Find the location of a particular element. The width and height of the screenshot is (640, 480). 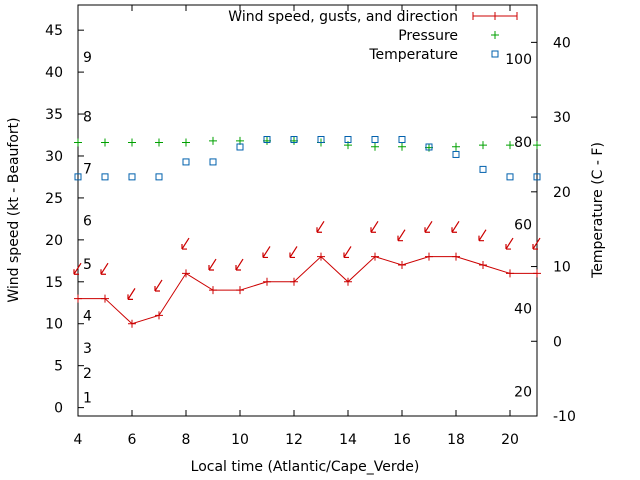

beaufort-label: 3 is located at coordinates (87, 349).